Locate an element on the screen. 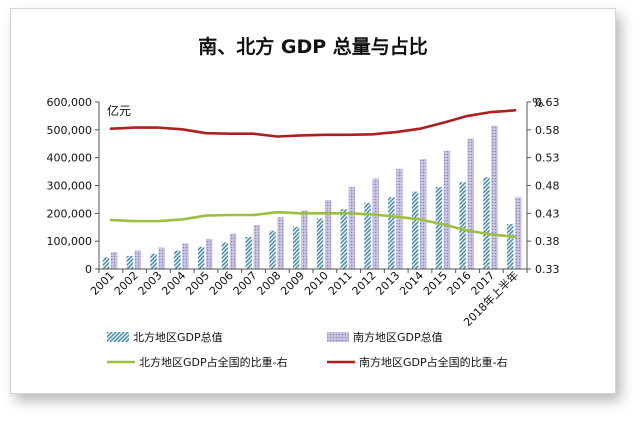 The image size is (640, 424). x-tick-label: 2015 is located at coordinates (435, 283).